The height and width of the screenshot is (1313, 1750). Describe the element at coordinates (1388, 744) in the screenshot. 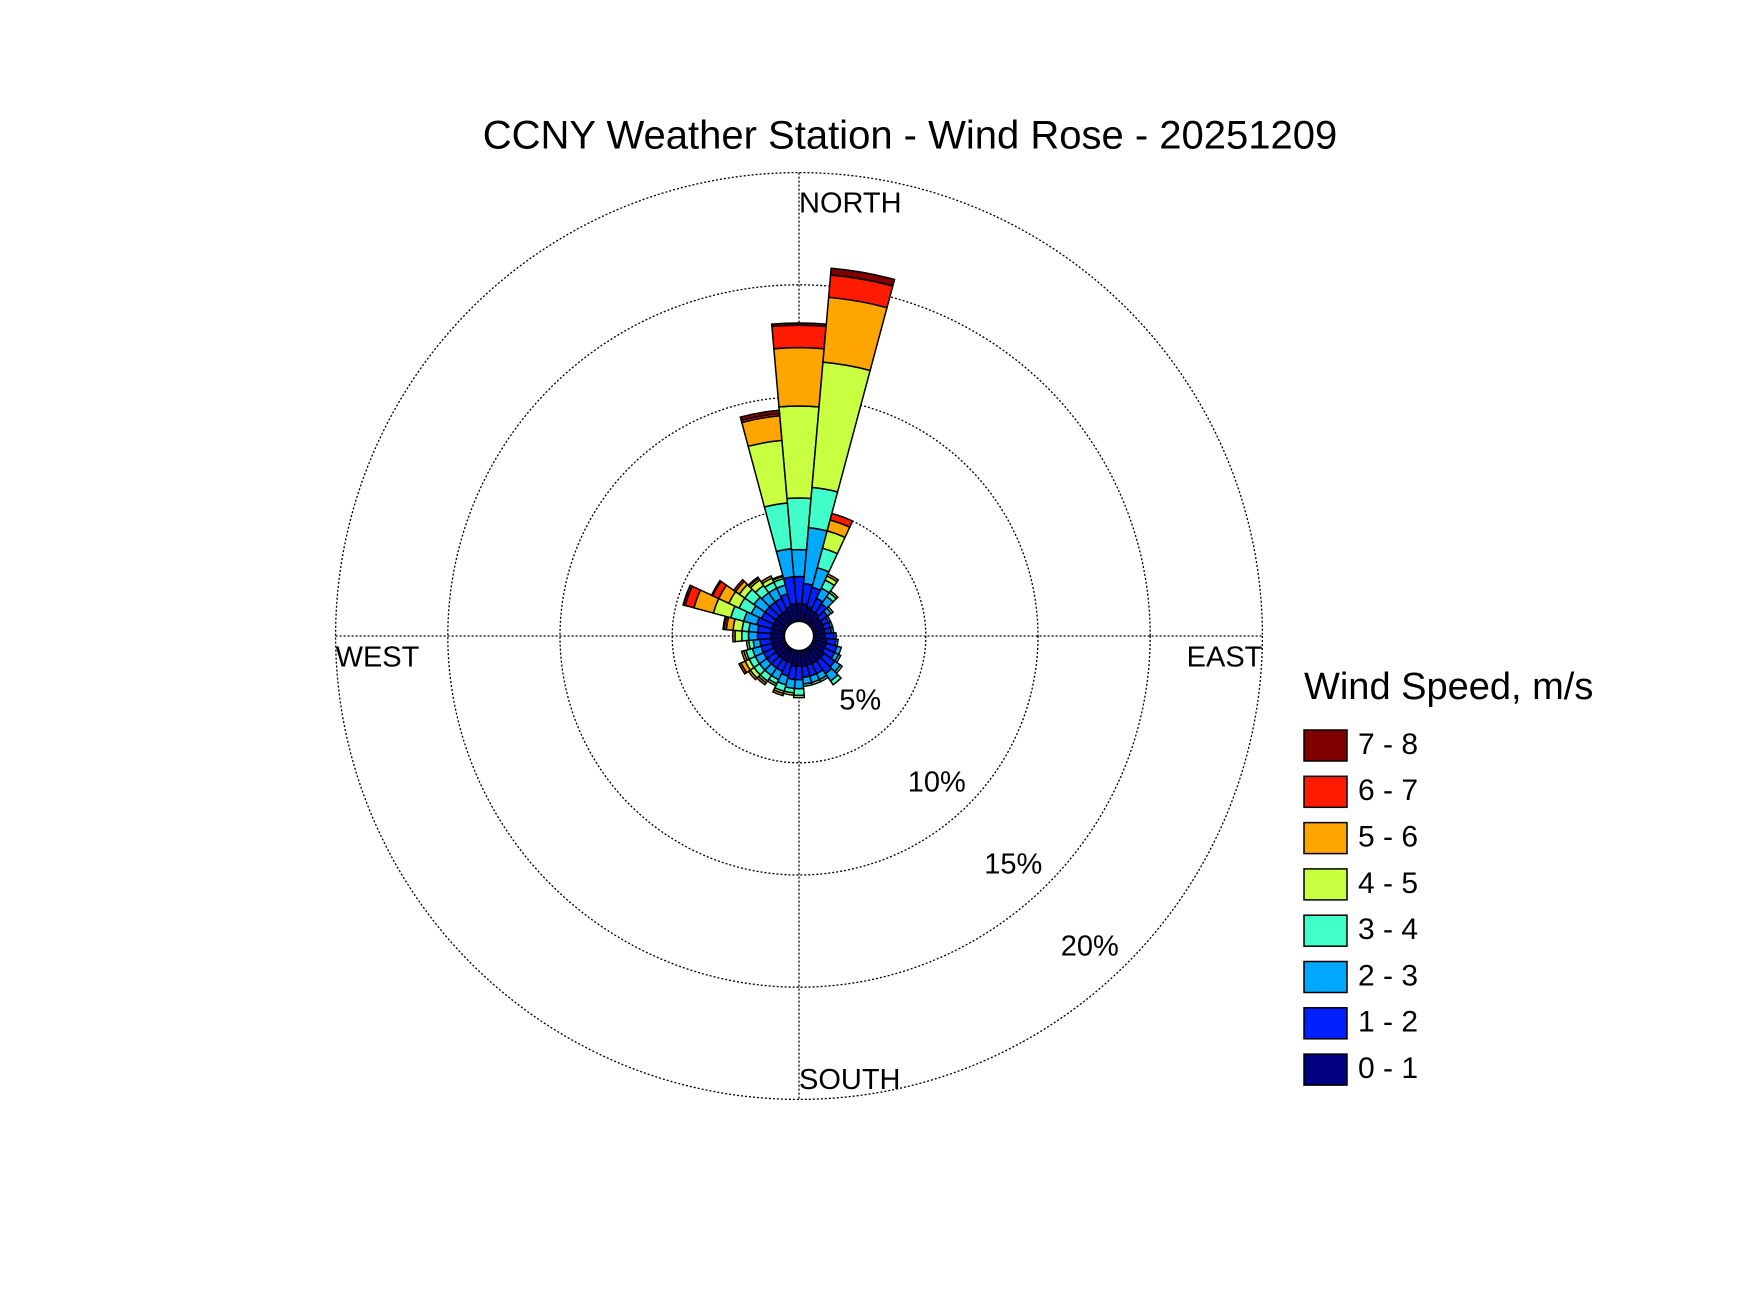

I see `legend-label: 7 - 8` at that location.